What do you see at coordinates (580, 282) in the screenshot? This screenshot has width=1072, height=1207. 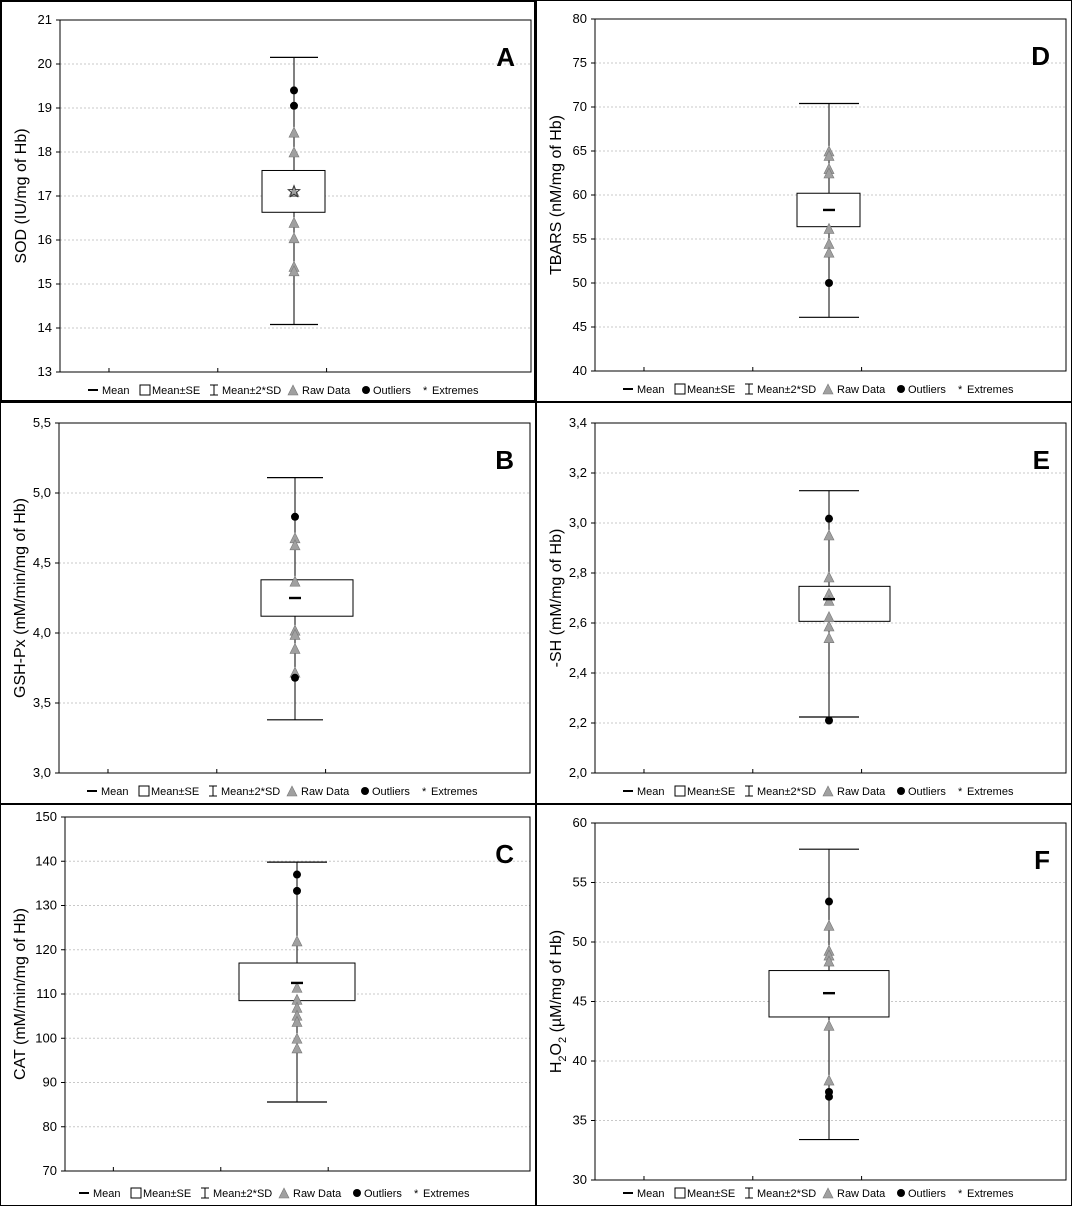 I see `y-tick-label: 50` at bounding box center [580, 282].